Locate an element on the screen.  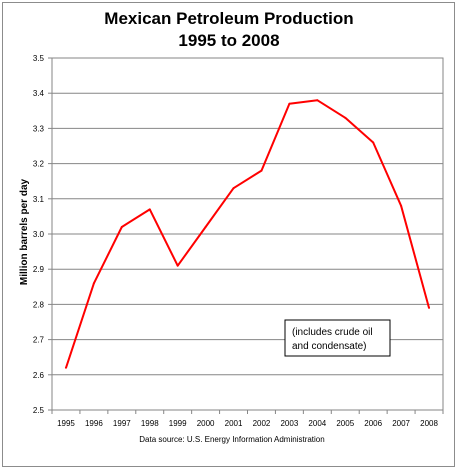
x-tick-label: 2001 is located at coordinates (234, 423).